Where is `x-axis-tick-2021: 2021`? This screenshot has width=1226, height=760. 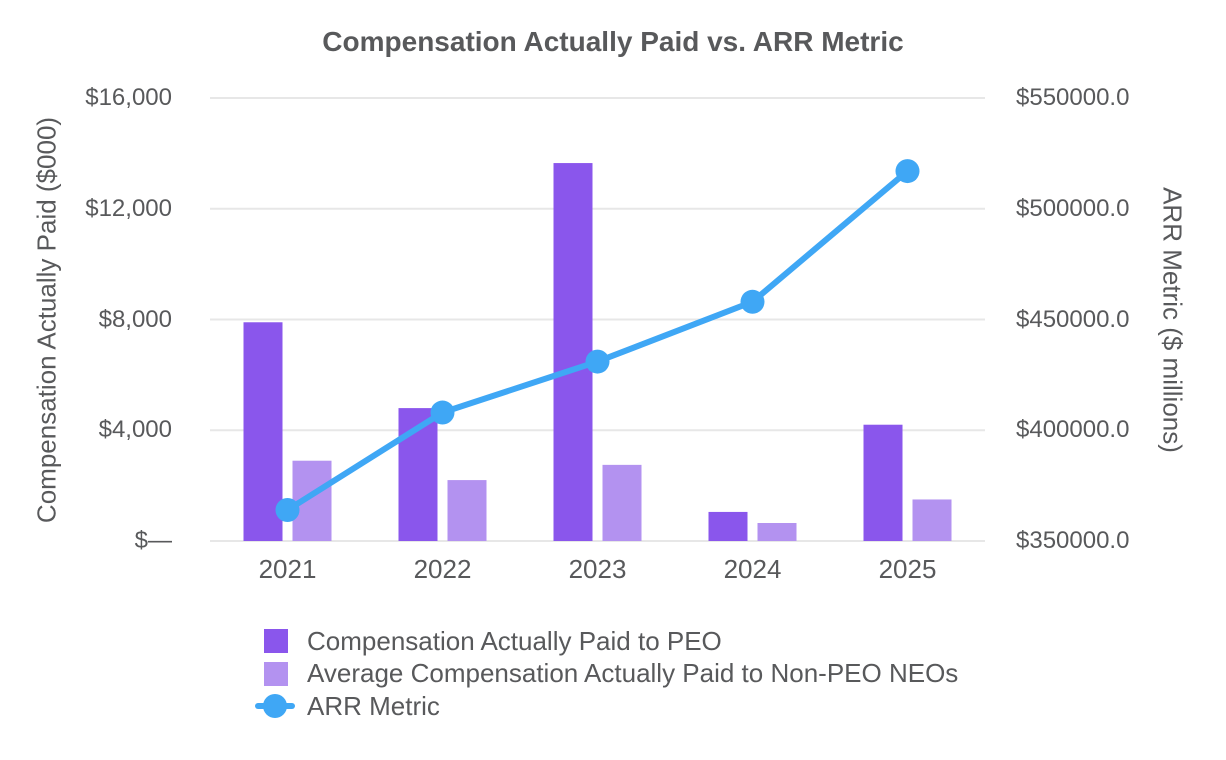 x-axis-tick-2021: 2021 is located at coordinates (287, 569).